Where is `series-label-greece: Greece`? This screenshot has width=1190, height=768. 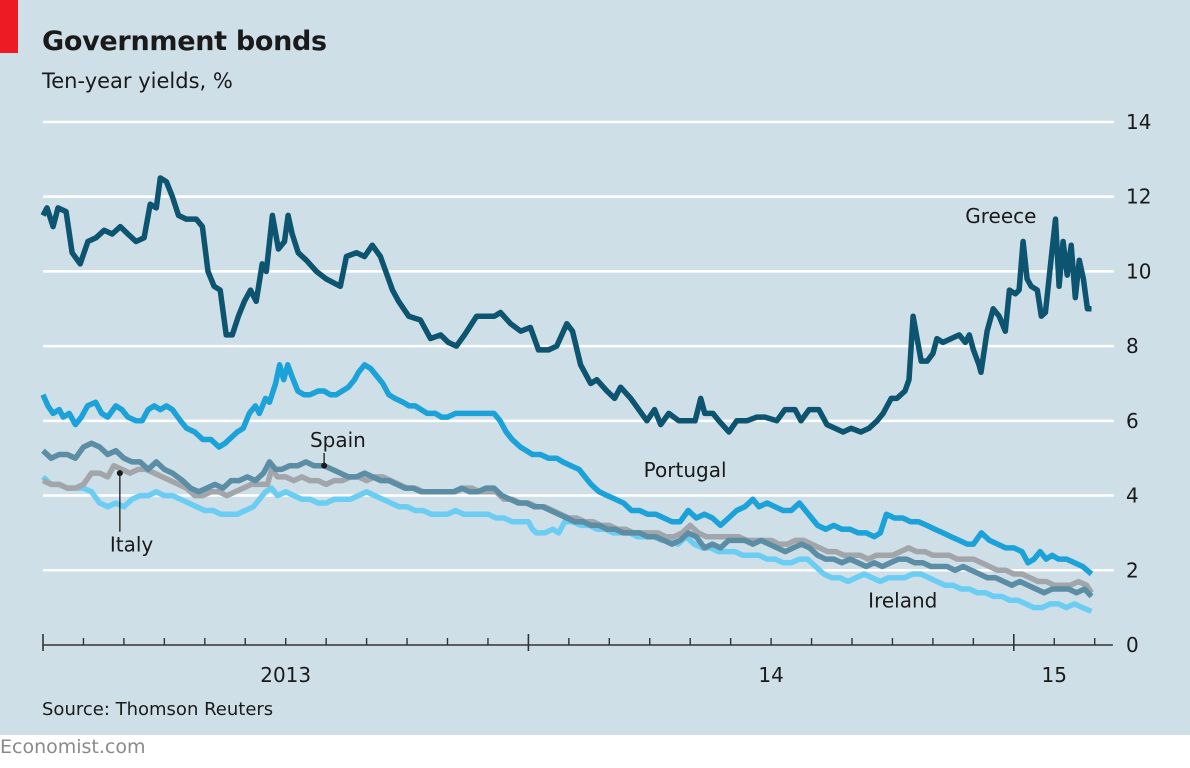 series-label-greece: Greece is located at coordinates (1000, 216).